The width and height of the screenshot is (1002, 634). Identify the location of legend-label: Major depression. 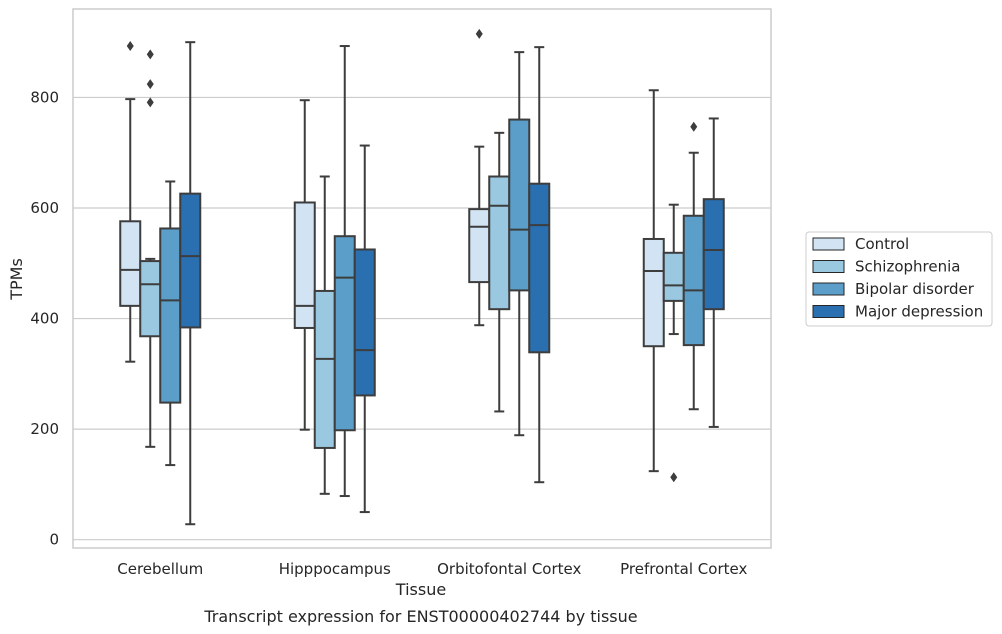
(919, 312).